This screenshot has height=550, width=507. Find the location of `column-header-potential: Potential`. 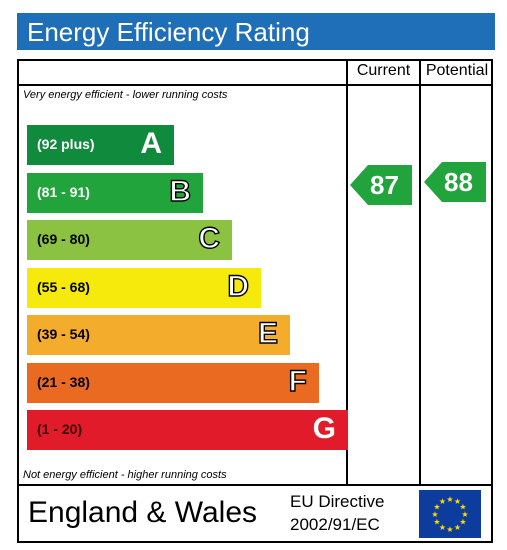

column-header-potential: Potential is located at coordinates (457, 70).